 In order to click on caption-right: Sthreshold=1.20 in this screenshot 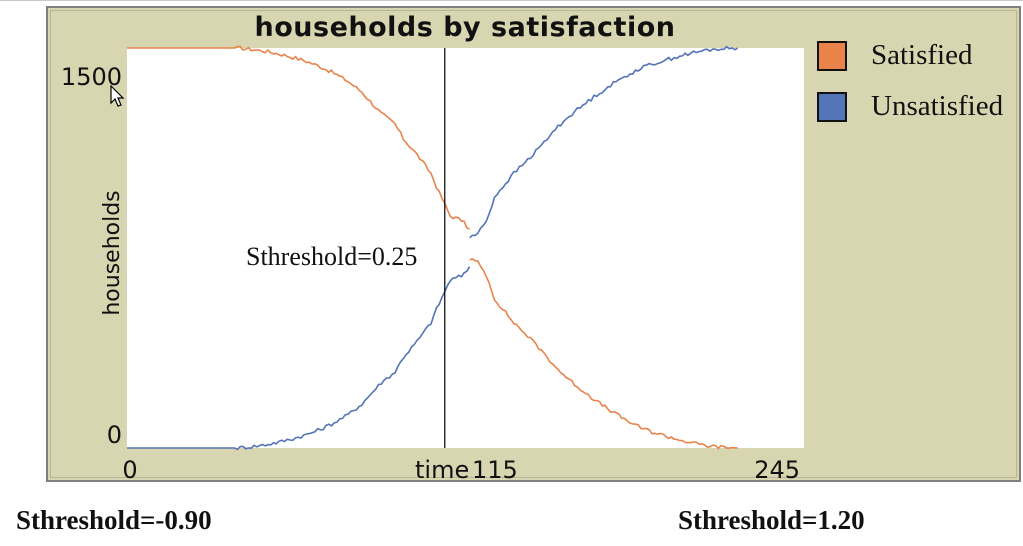, I will do `click(771, 520)`.